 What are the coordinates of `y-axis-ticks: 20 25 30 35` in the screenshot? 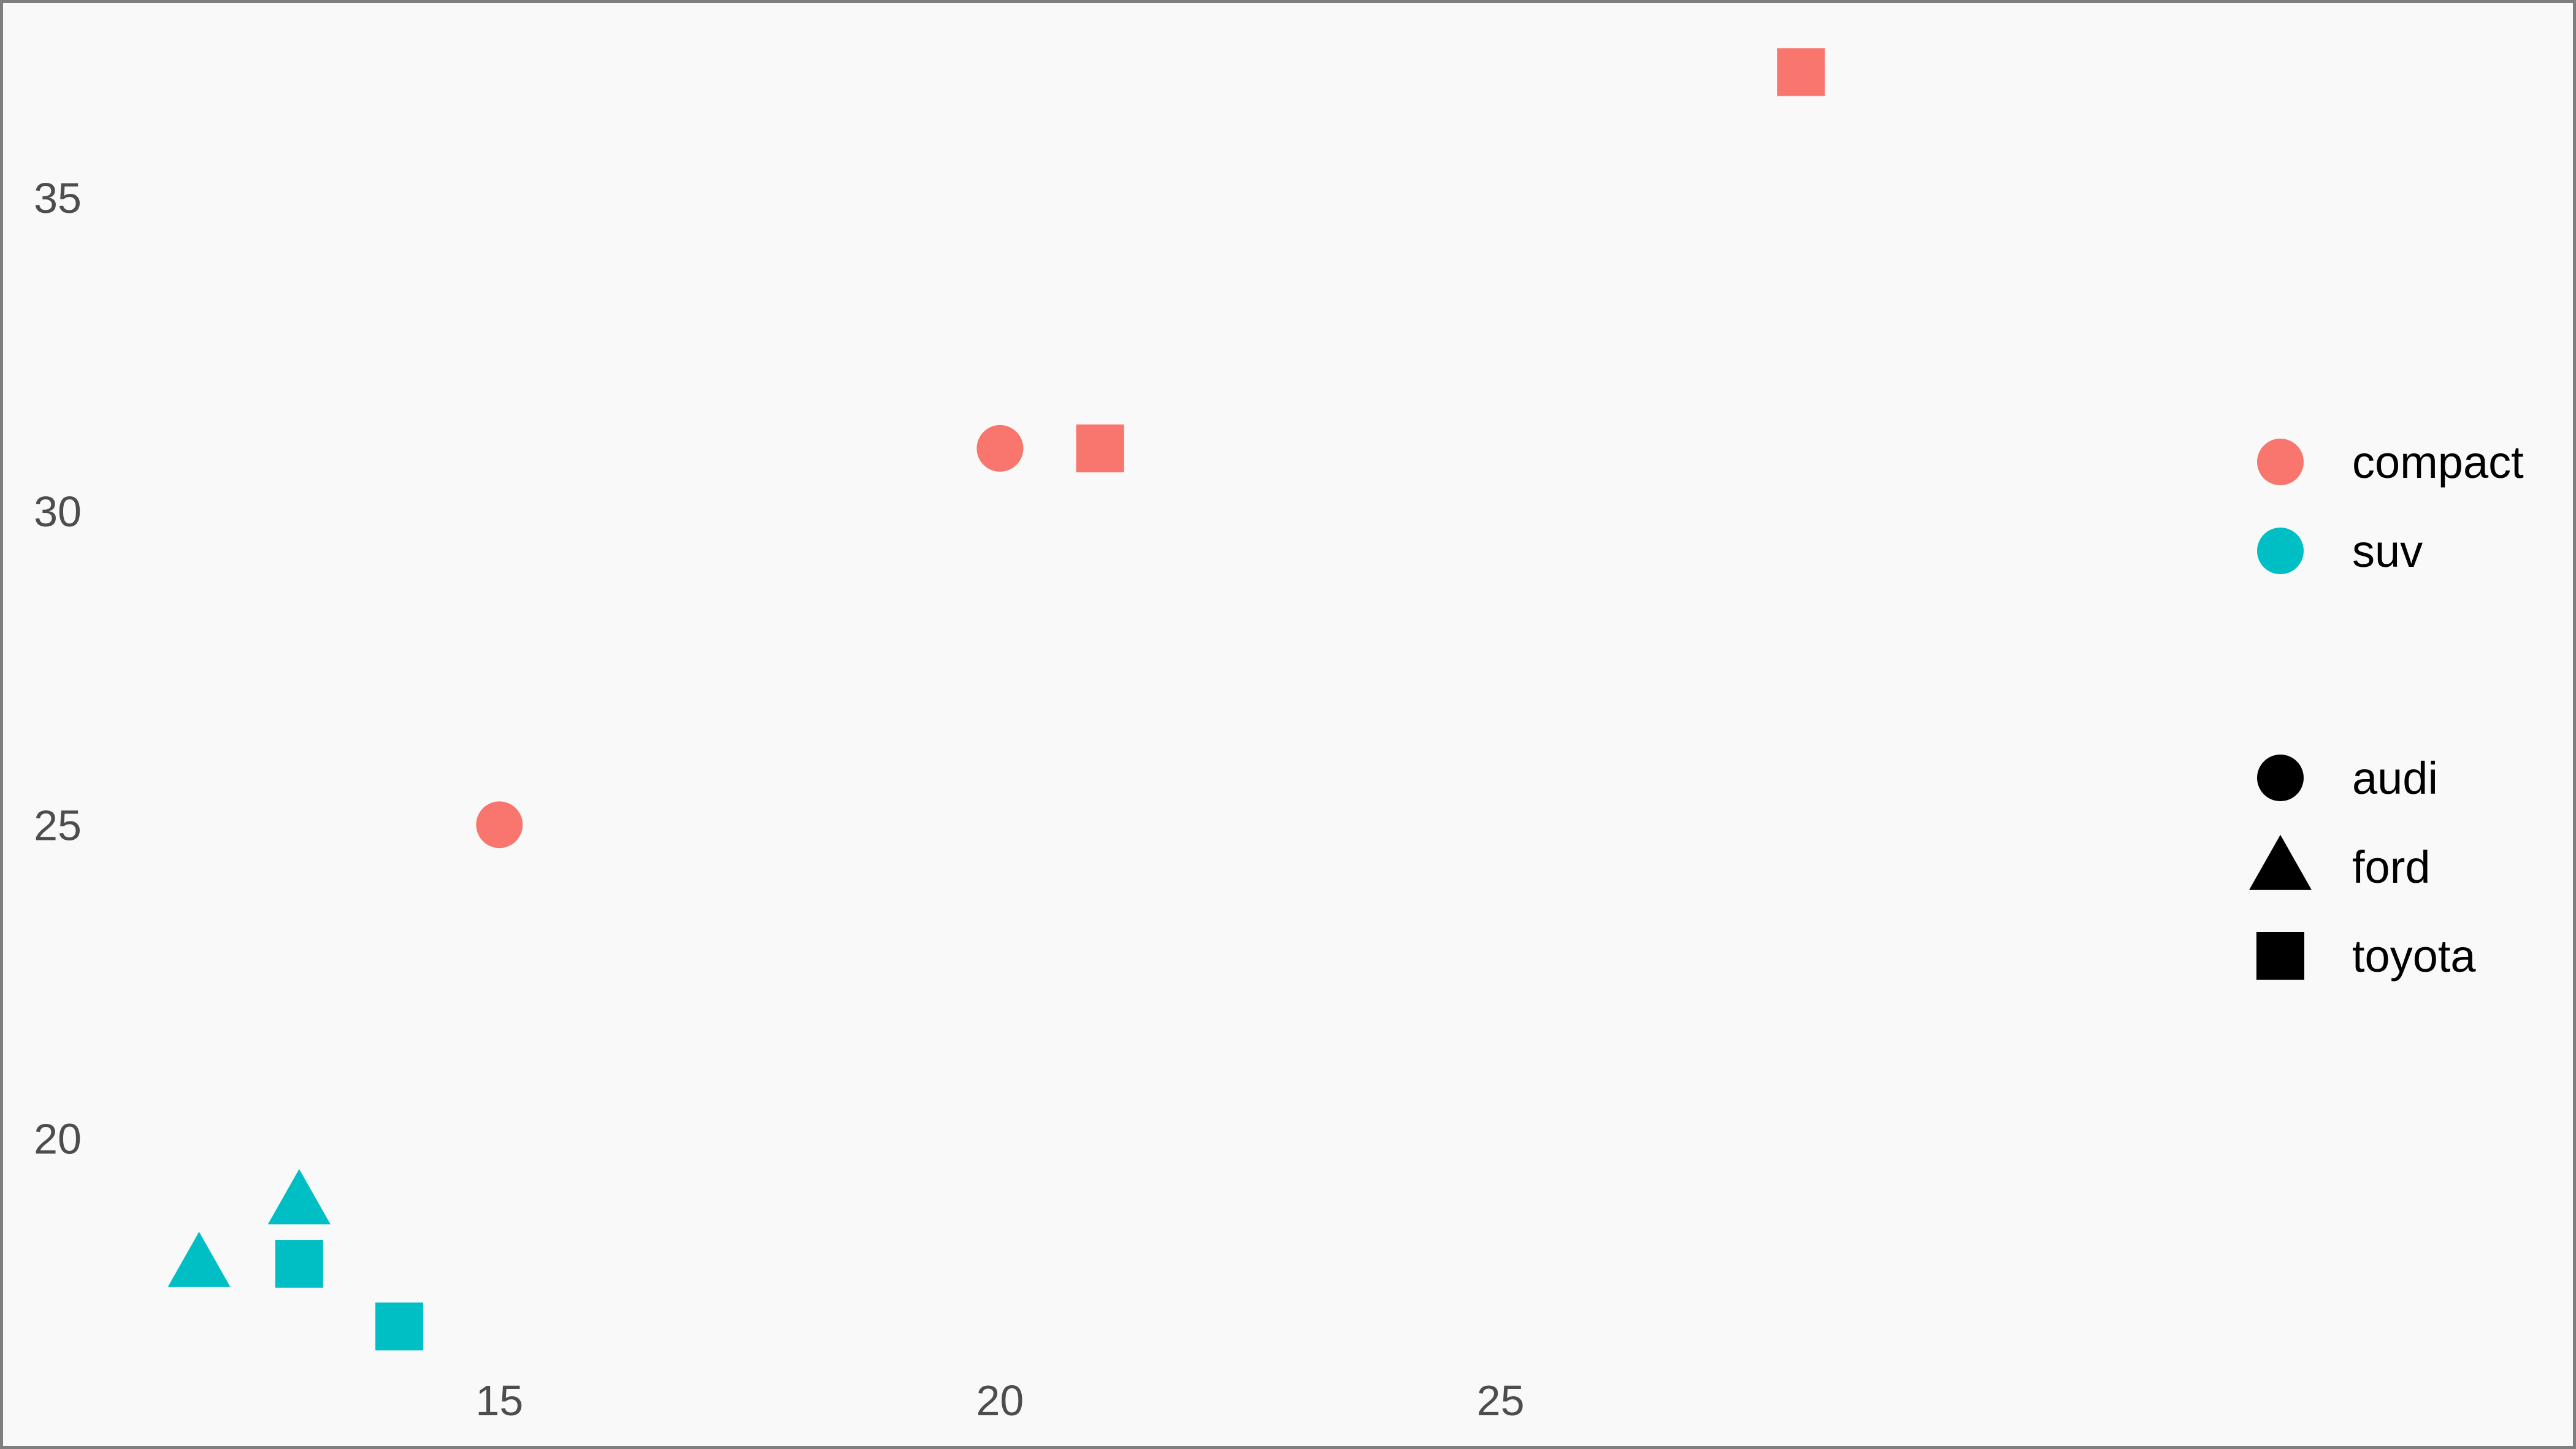 It's located at (58, 668).